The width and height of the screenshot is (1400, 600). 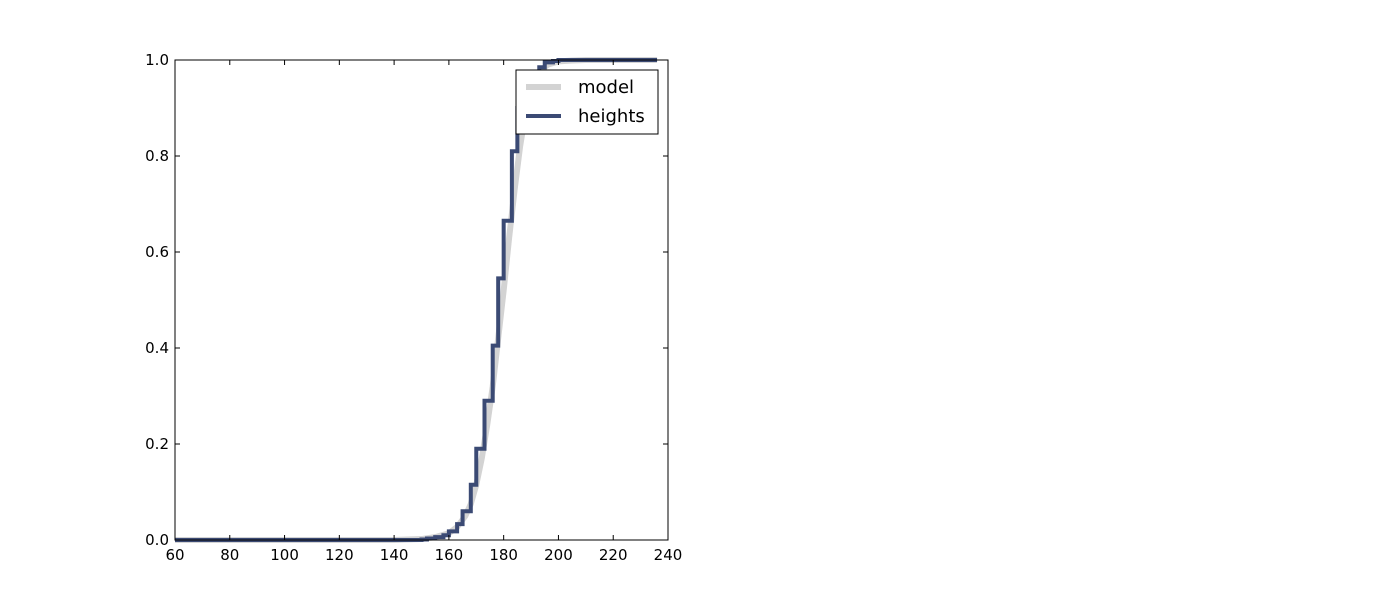 What do you see at coordinates (157, 60) in the screenshot?
I see `y-tick-label: 1.0` at bounding box center [157, 60].